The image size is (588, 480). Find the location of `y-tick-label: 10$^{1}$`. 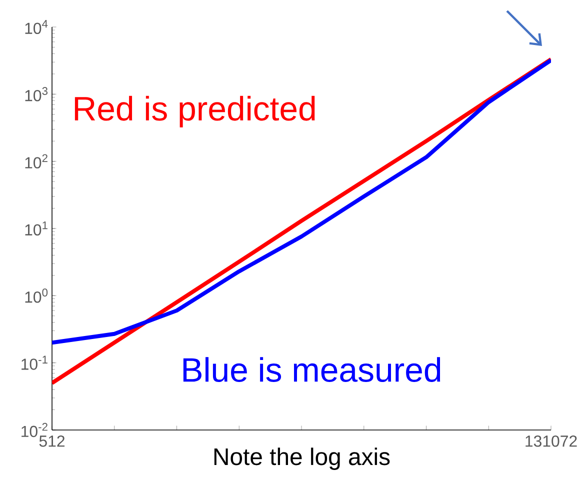

y-tick-label: 10$^{1}$ is located at coordinates (36, 228).